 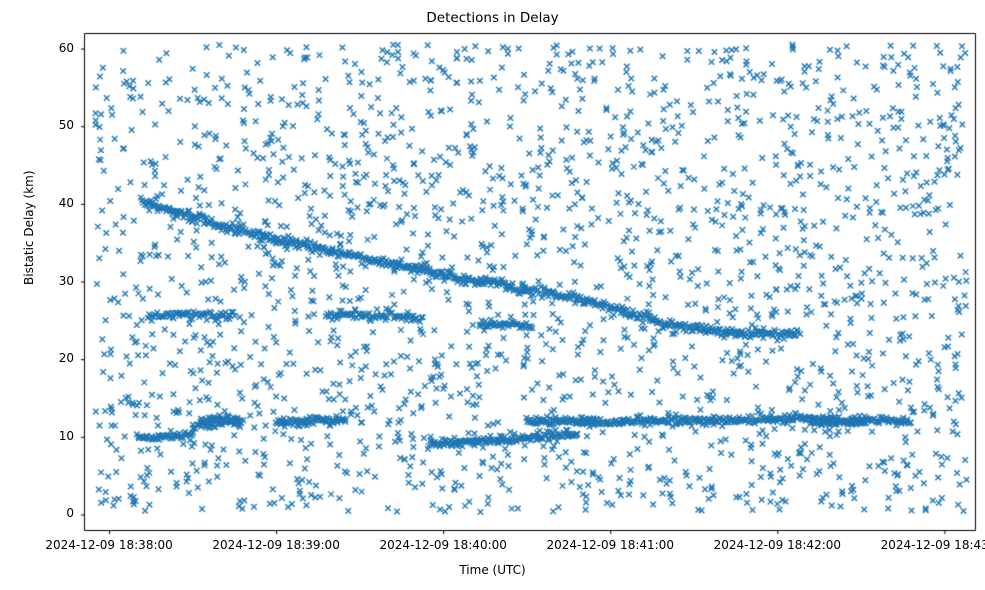 I want to click on x-tick-label: 2024-12-09 18:42:00, so click(x=777, y=545).